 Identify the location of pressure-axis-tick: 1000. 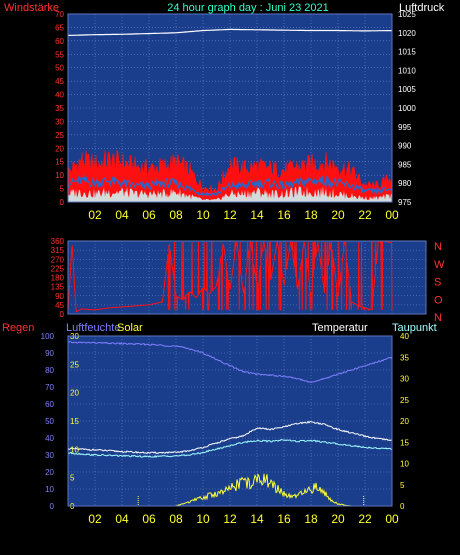
(407, 108).